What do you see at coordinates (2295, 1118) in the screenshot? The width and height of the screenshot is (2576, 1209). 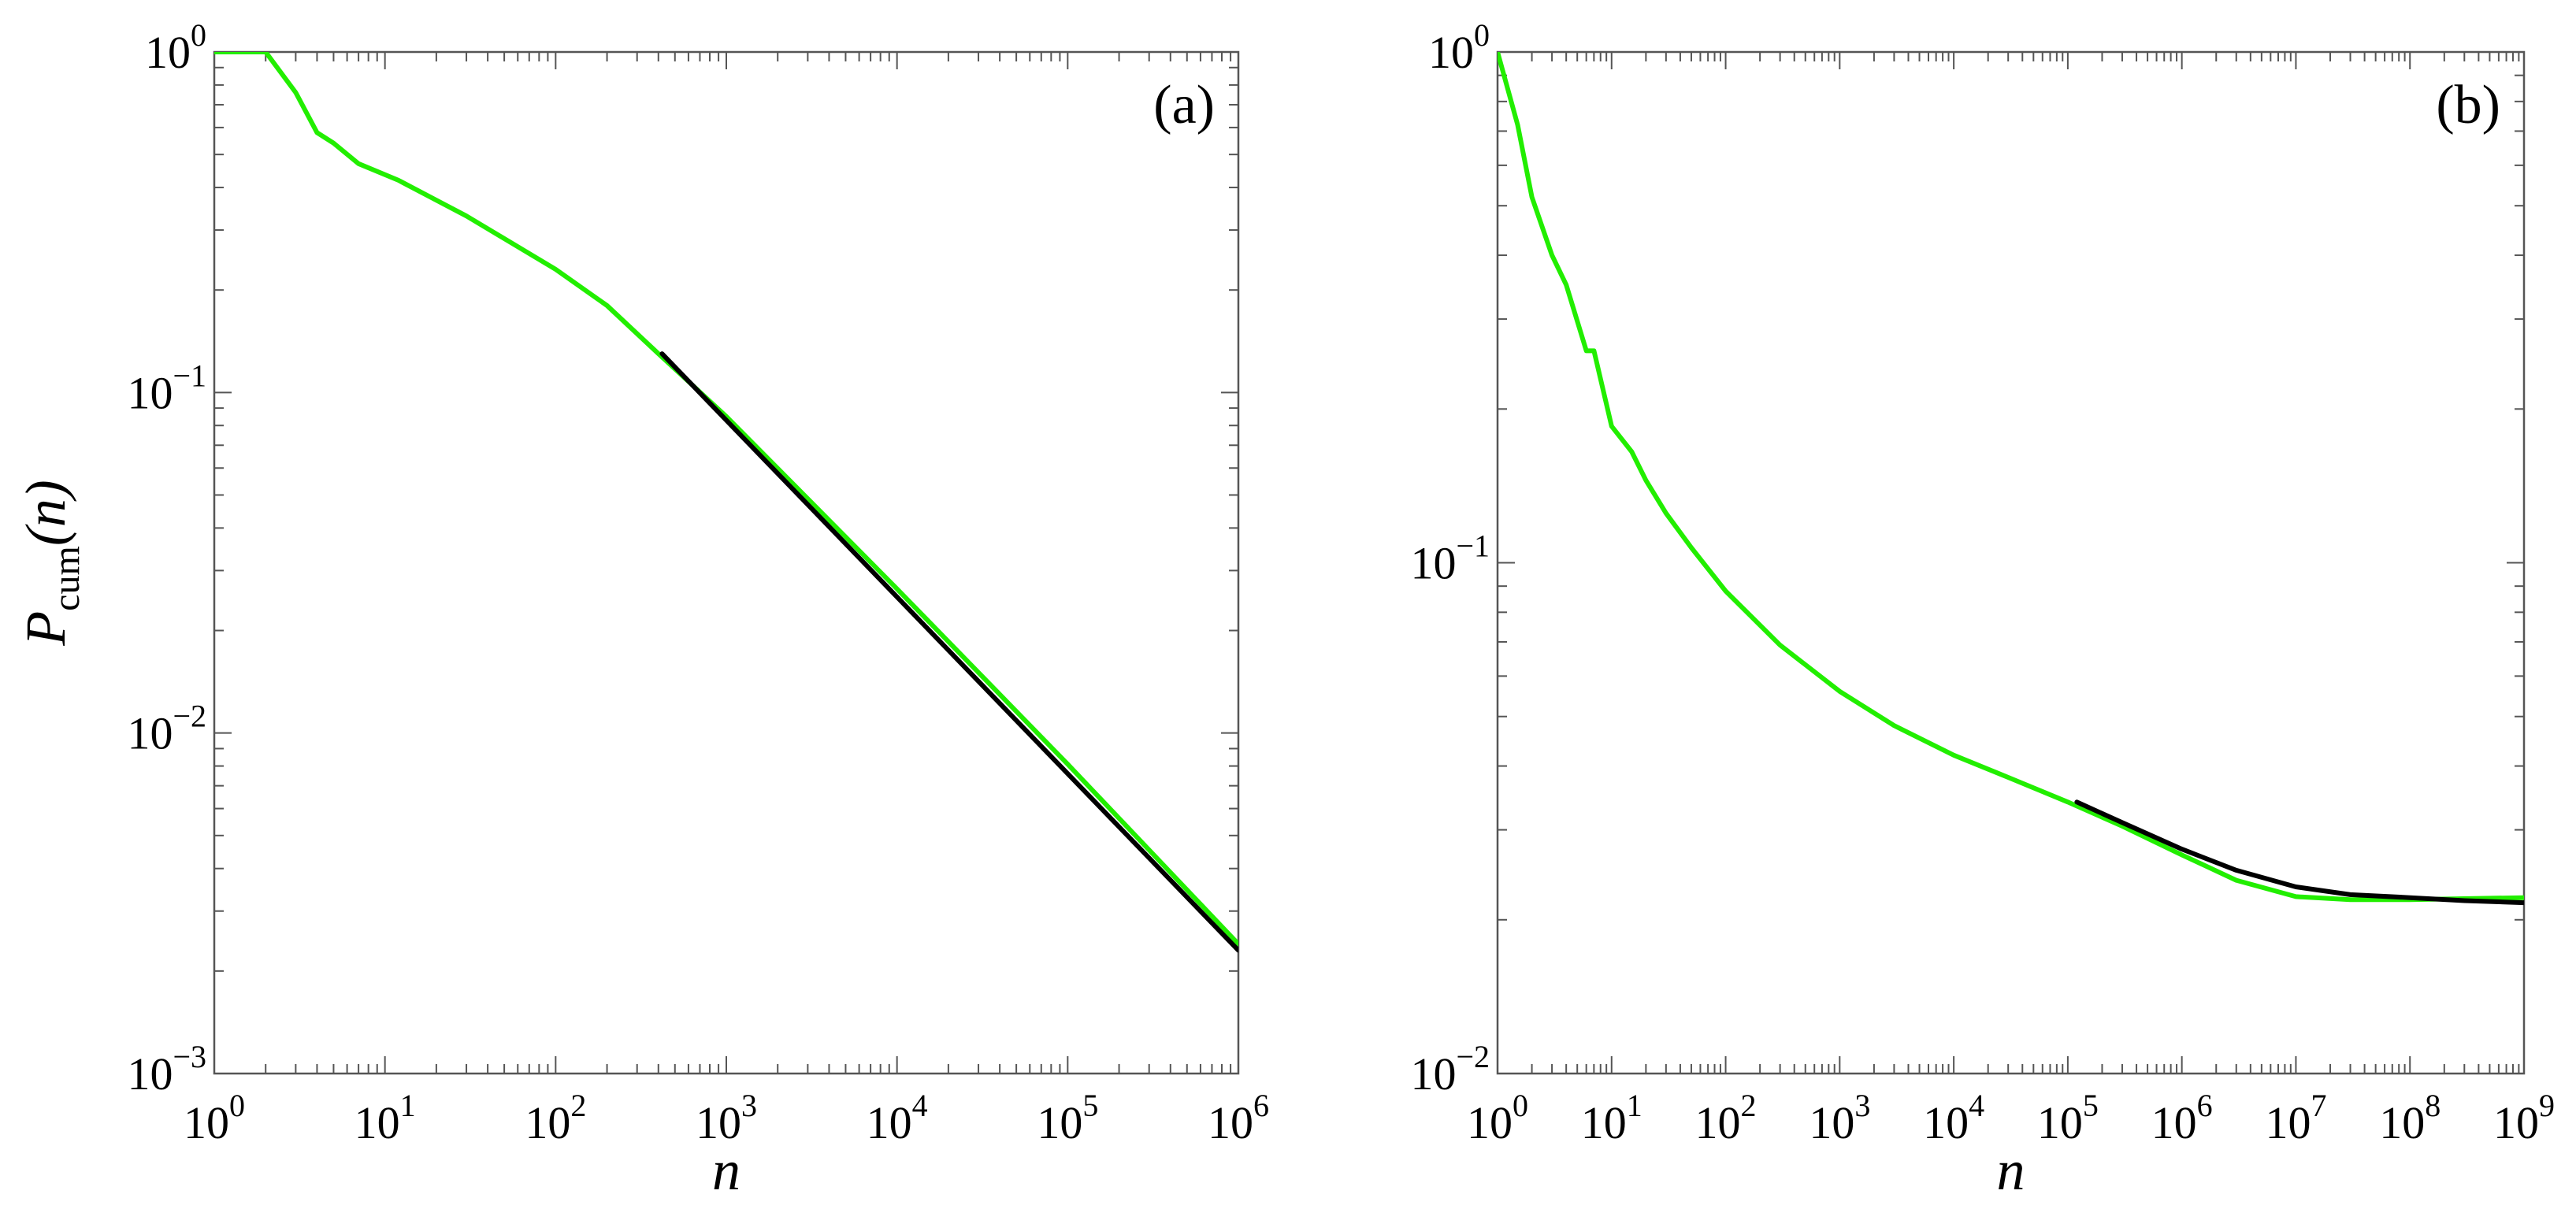 I see `x-tick-label: 10⁷` at bounding box center [2295, 1118].